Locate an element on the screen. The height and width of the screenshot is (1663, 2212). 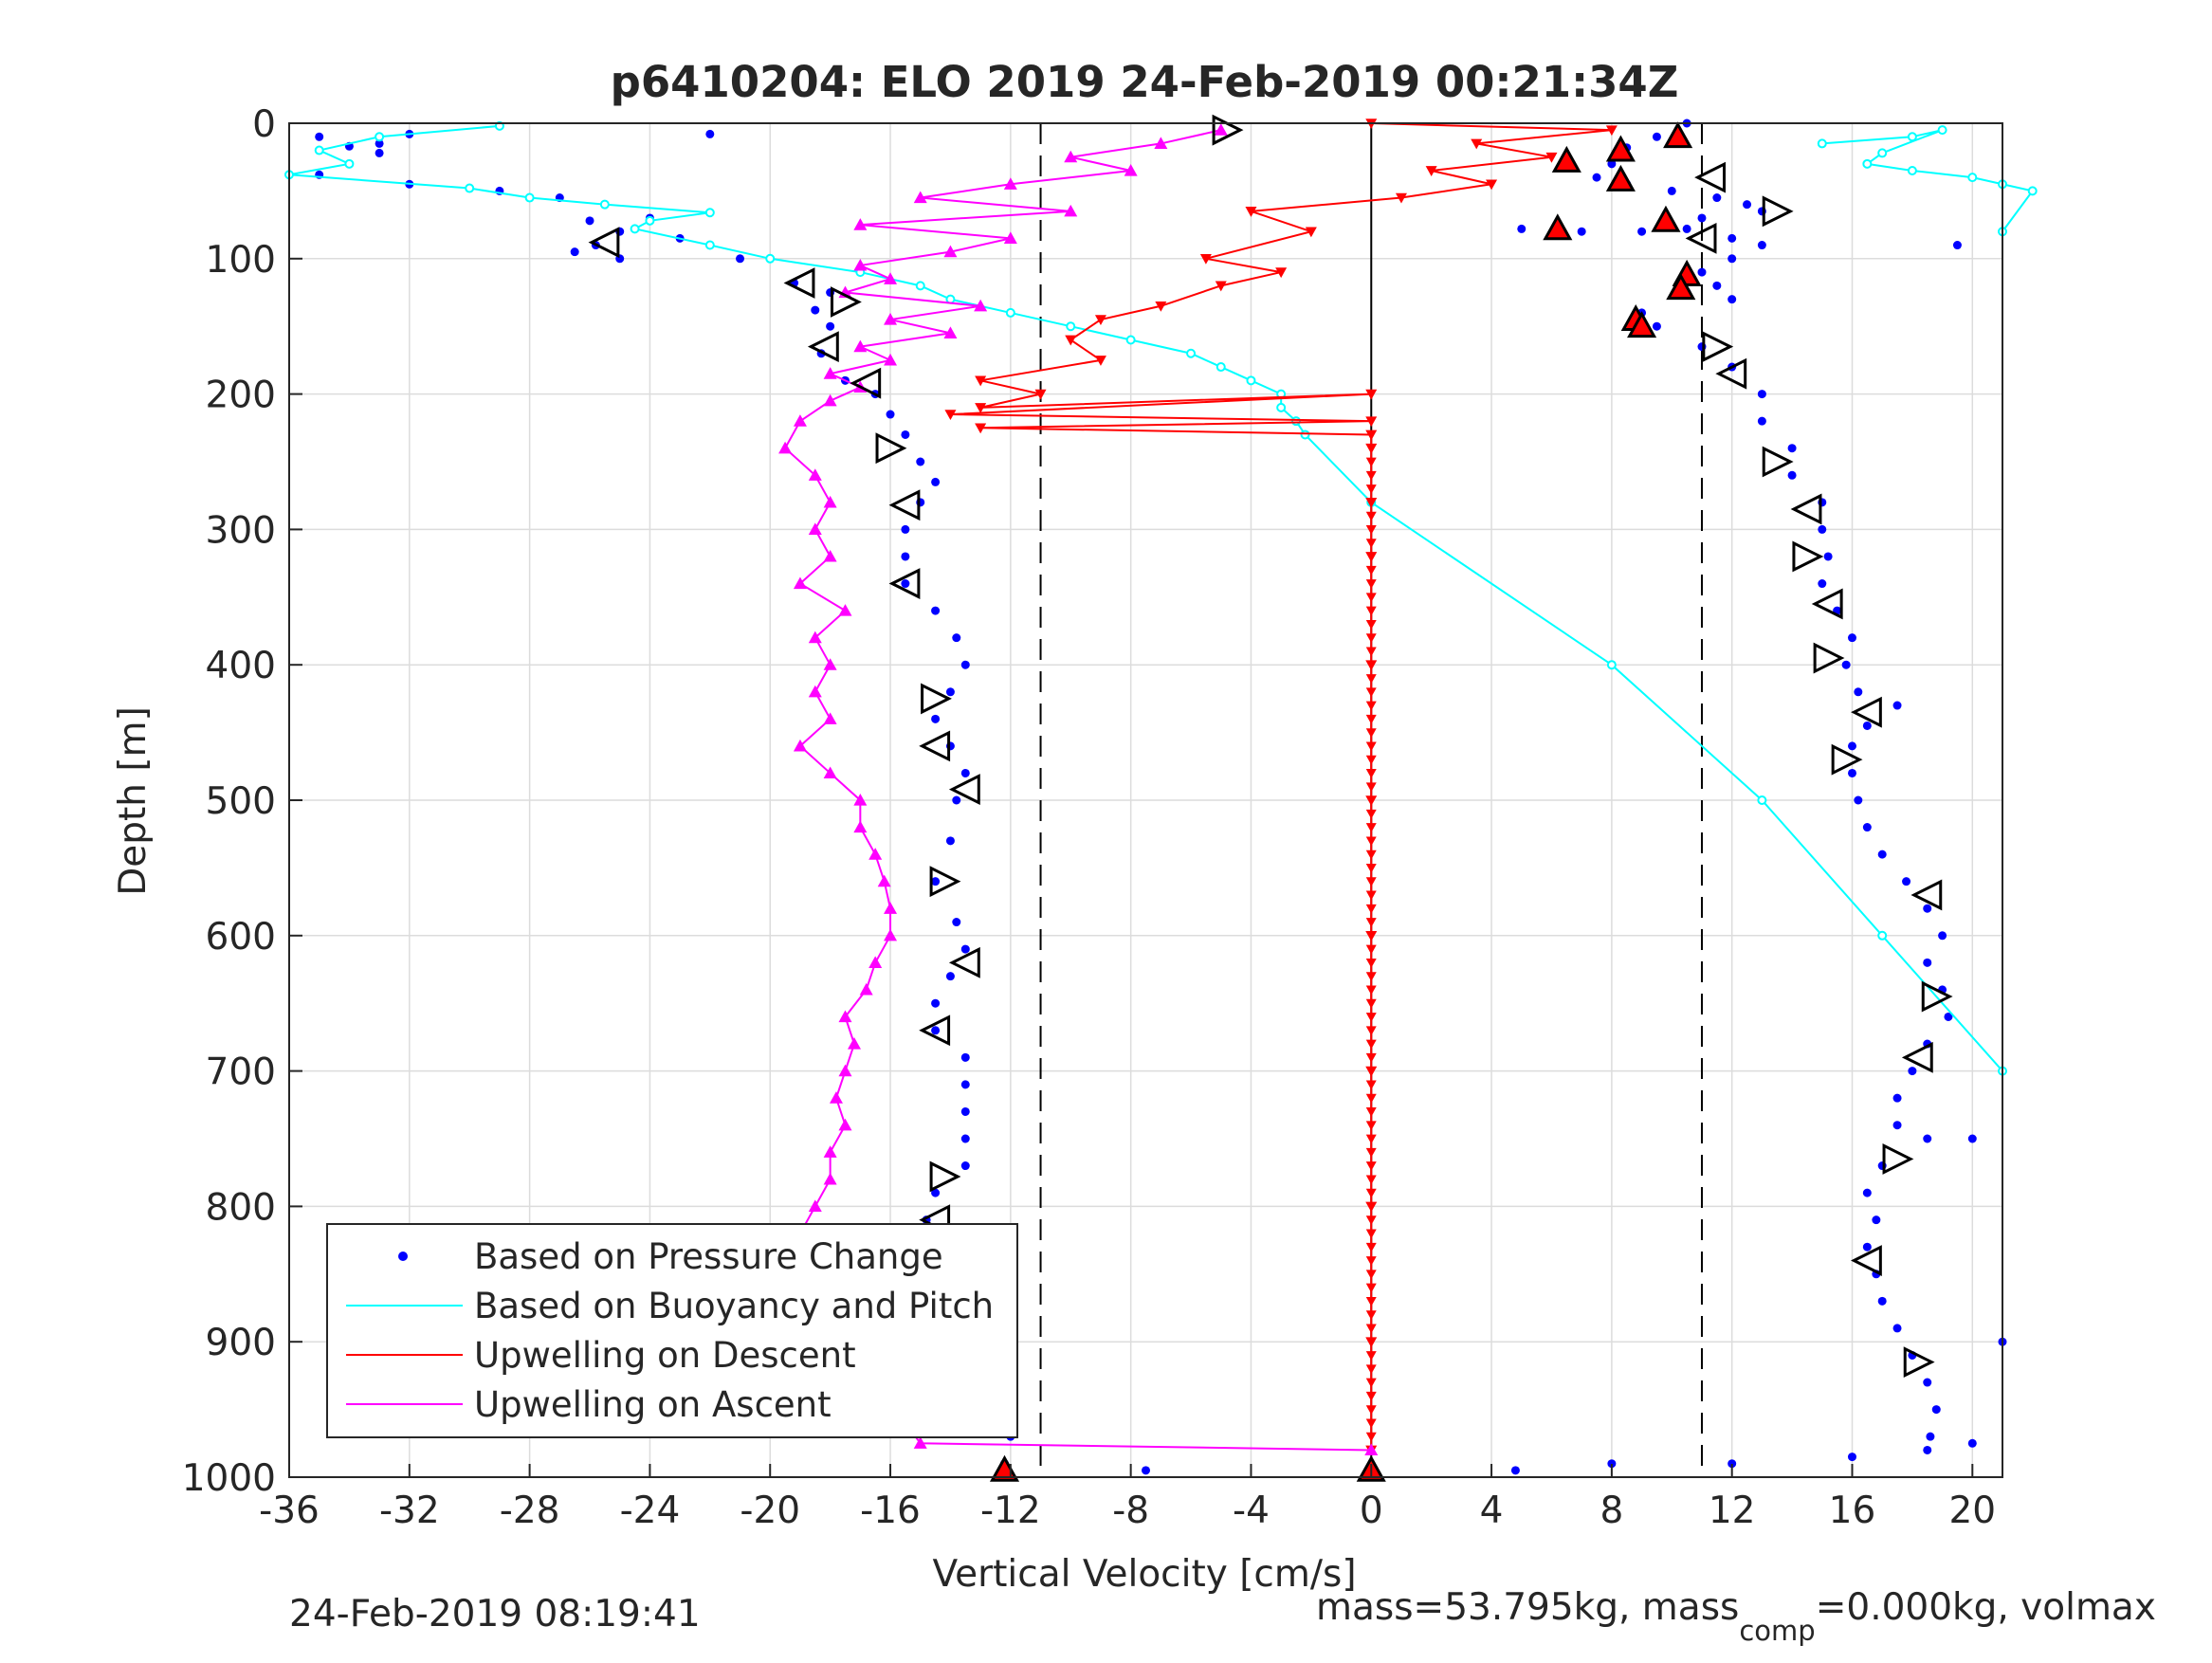
legend-box is located at coordinates (672, 1330).